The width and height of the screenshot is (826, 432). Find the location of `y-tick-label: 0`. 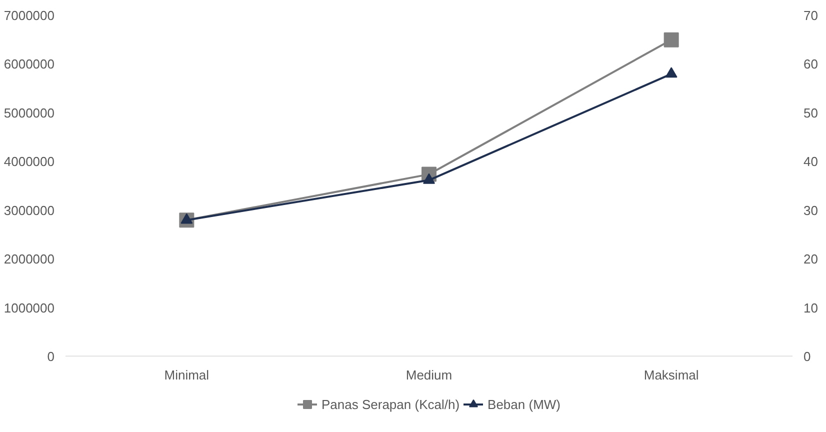

y-tick-label: 0 is located at coordinates (51, 356).